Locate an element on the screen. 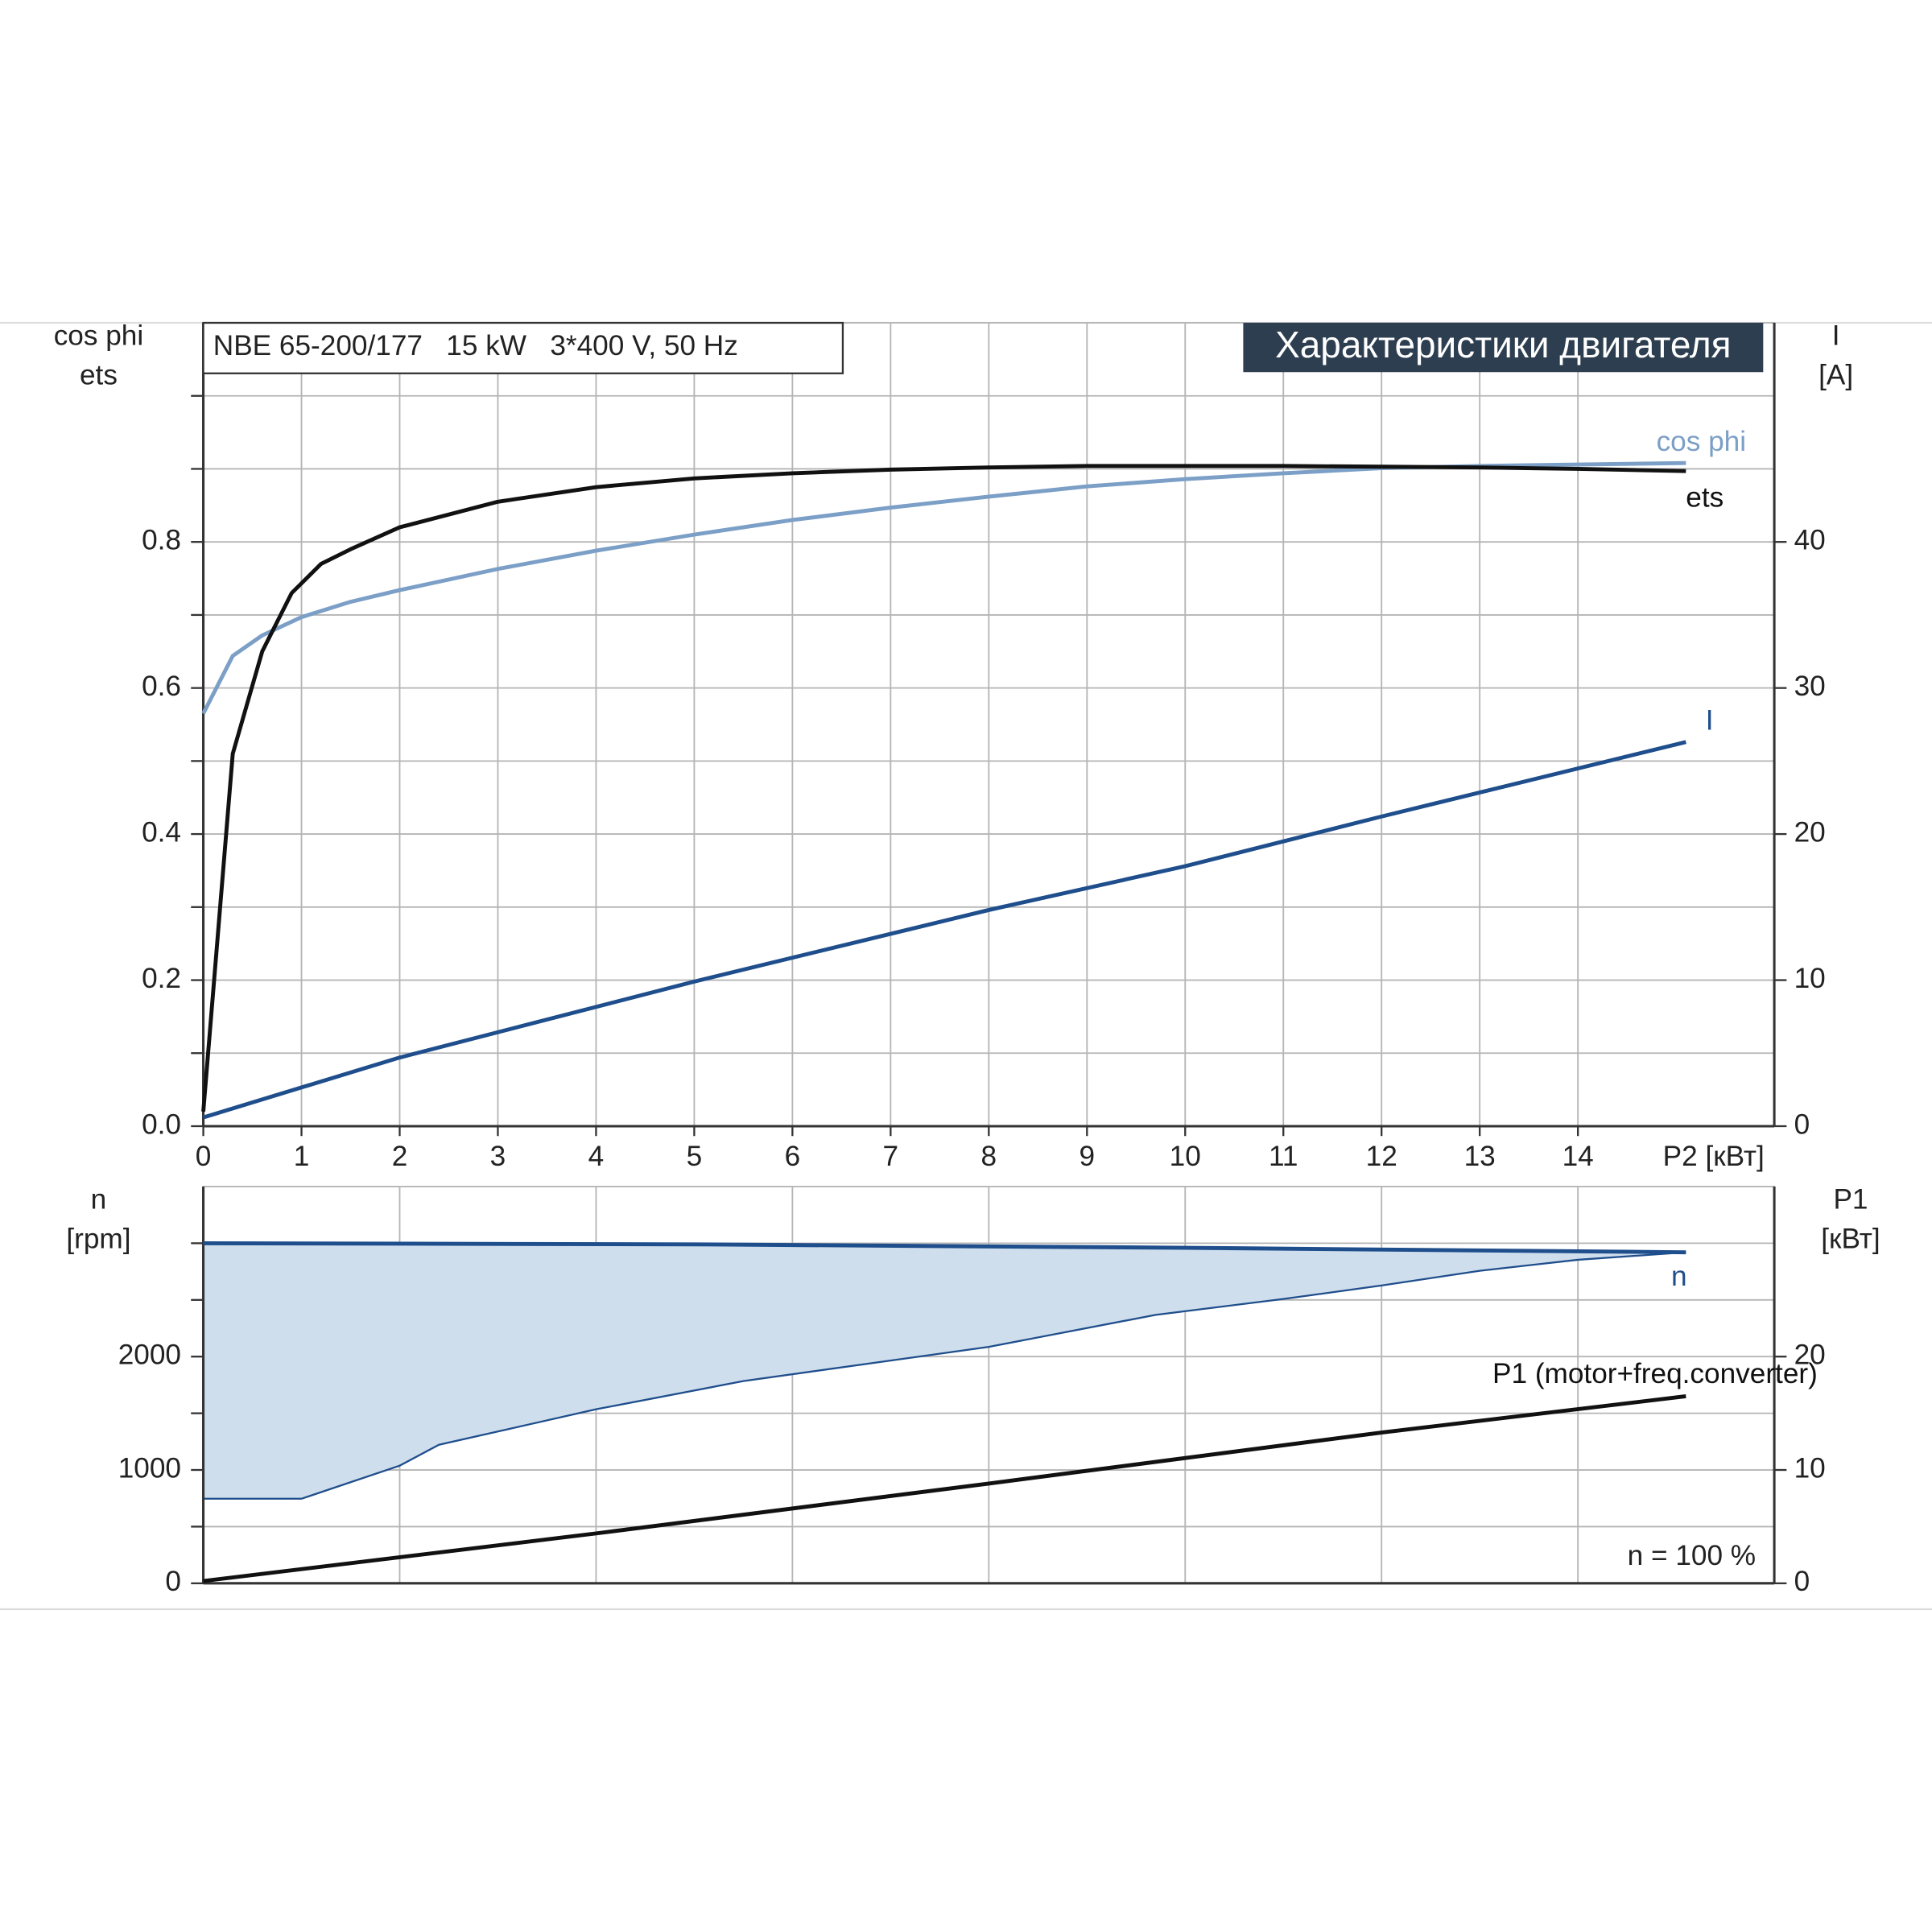 This screenshot has width=1932, height=1932. x-tick-label: 14 is located at coordinates (1578, 1156).